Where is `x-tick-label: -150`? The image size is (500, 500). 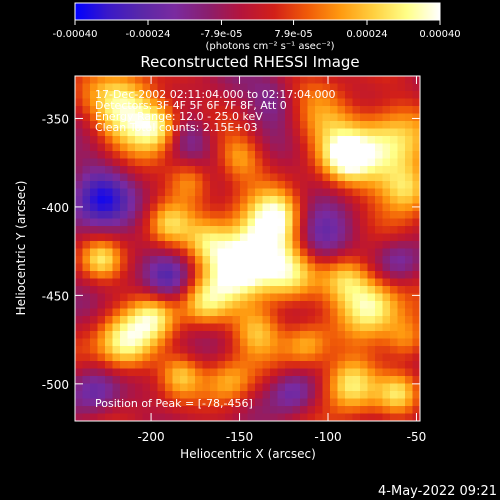
x-tick-label: -150 is located at coordinates (239, 437).